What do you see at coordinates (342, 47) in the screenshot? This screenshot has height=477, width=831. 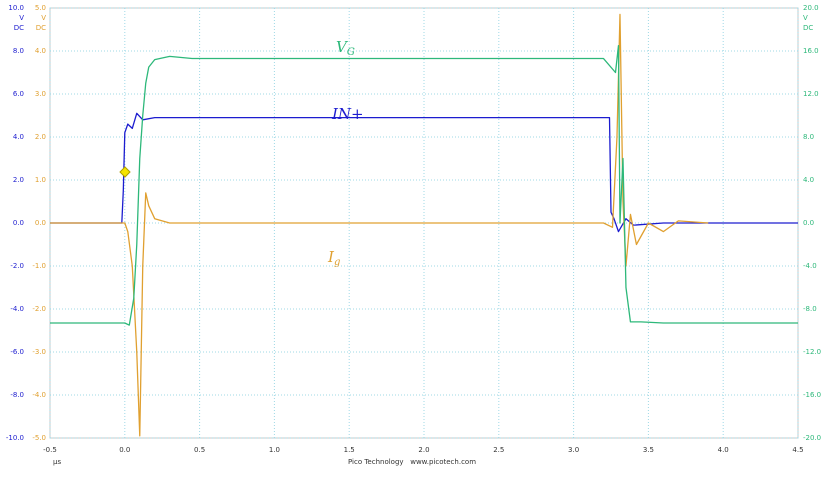 I see `annotation-text: V` at bounding box center [342, 47].